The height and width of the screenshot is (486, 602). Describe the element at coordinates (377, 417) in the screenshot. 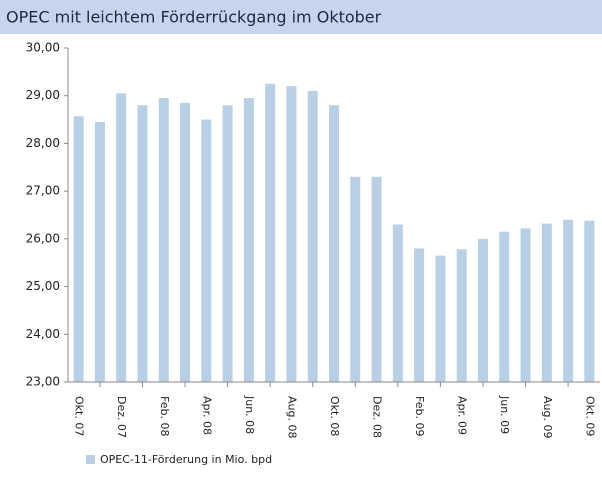

I see `x-tick-label: Dez. 08` at that location.